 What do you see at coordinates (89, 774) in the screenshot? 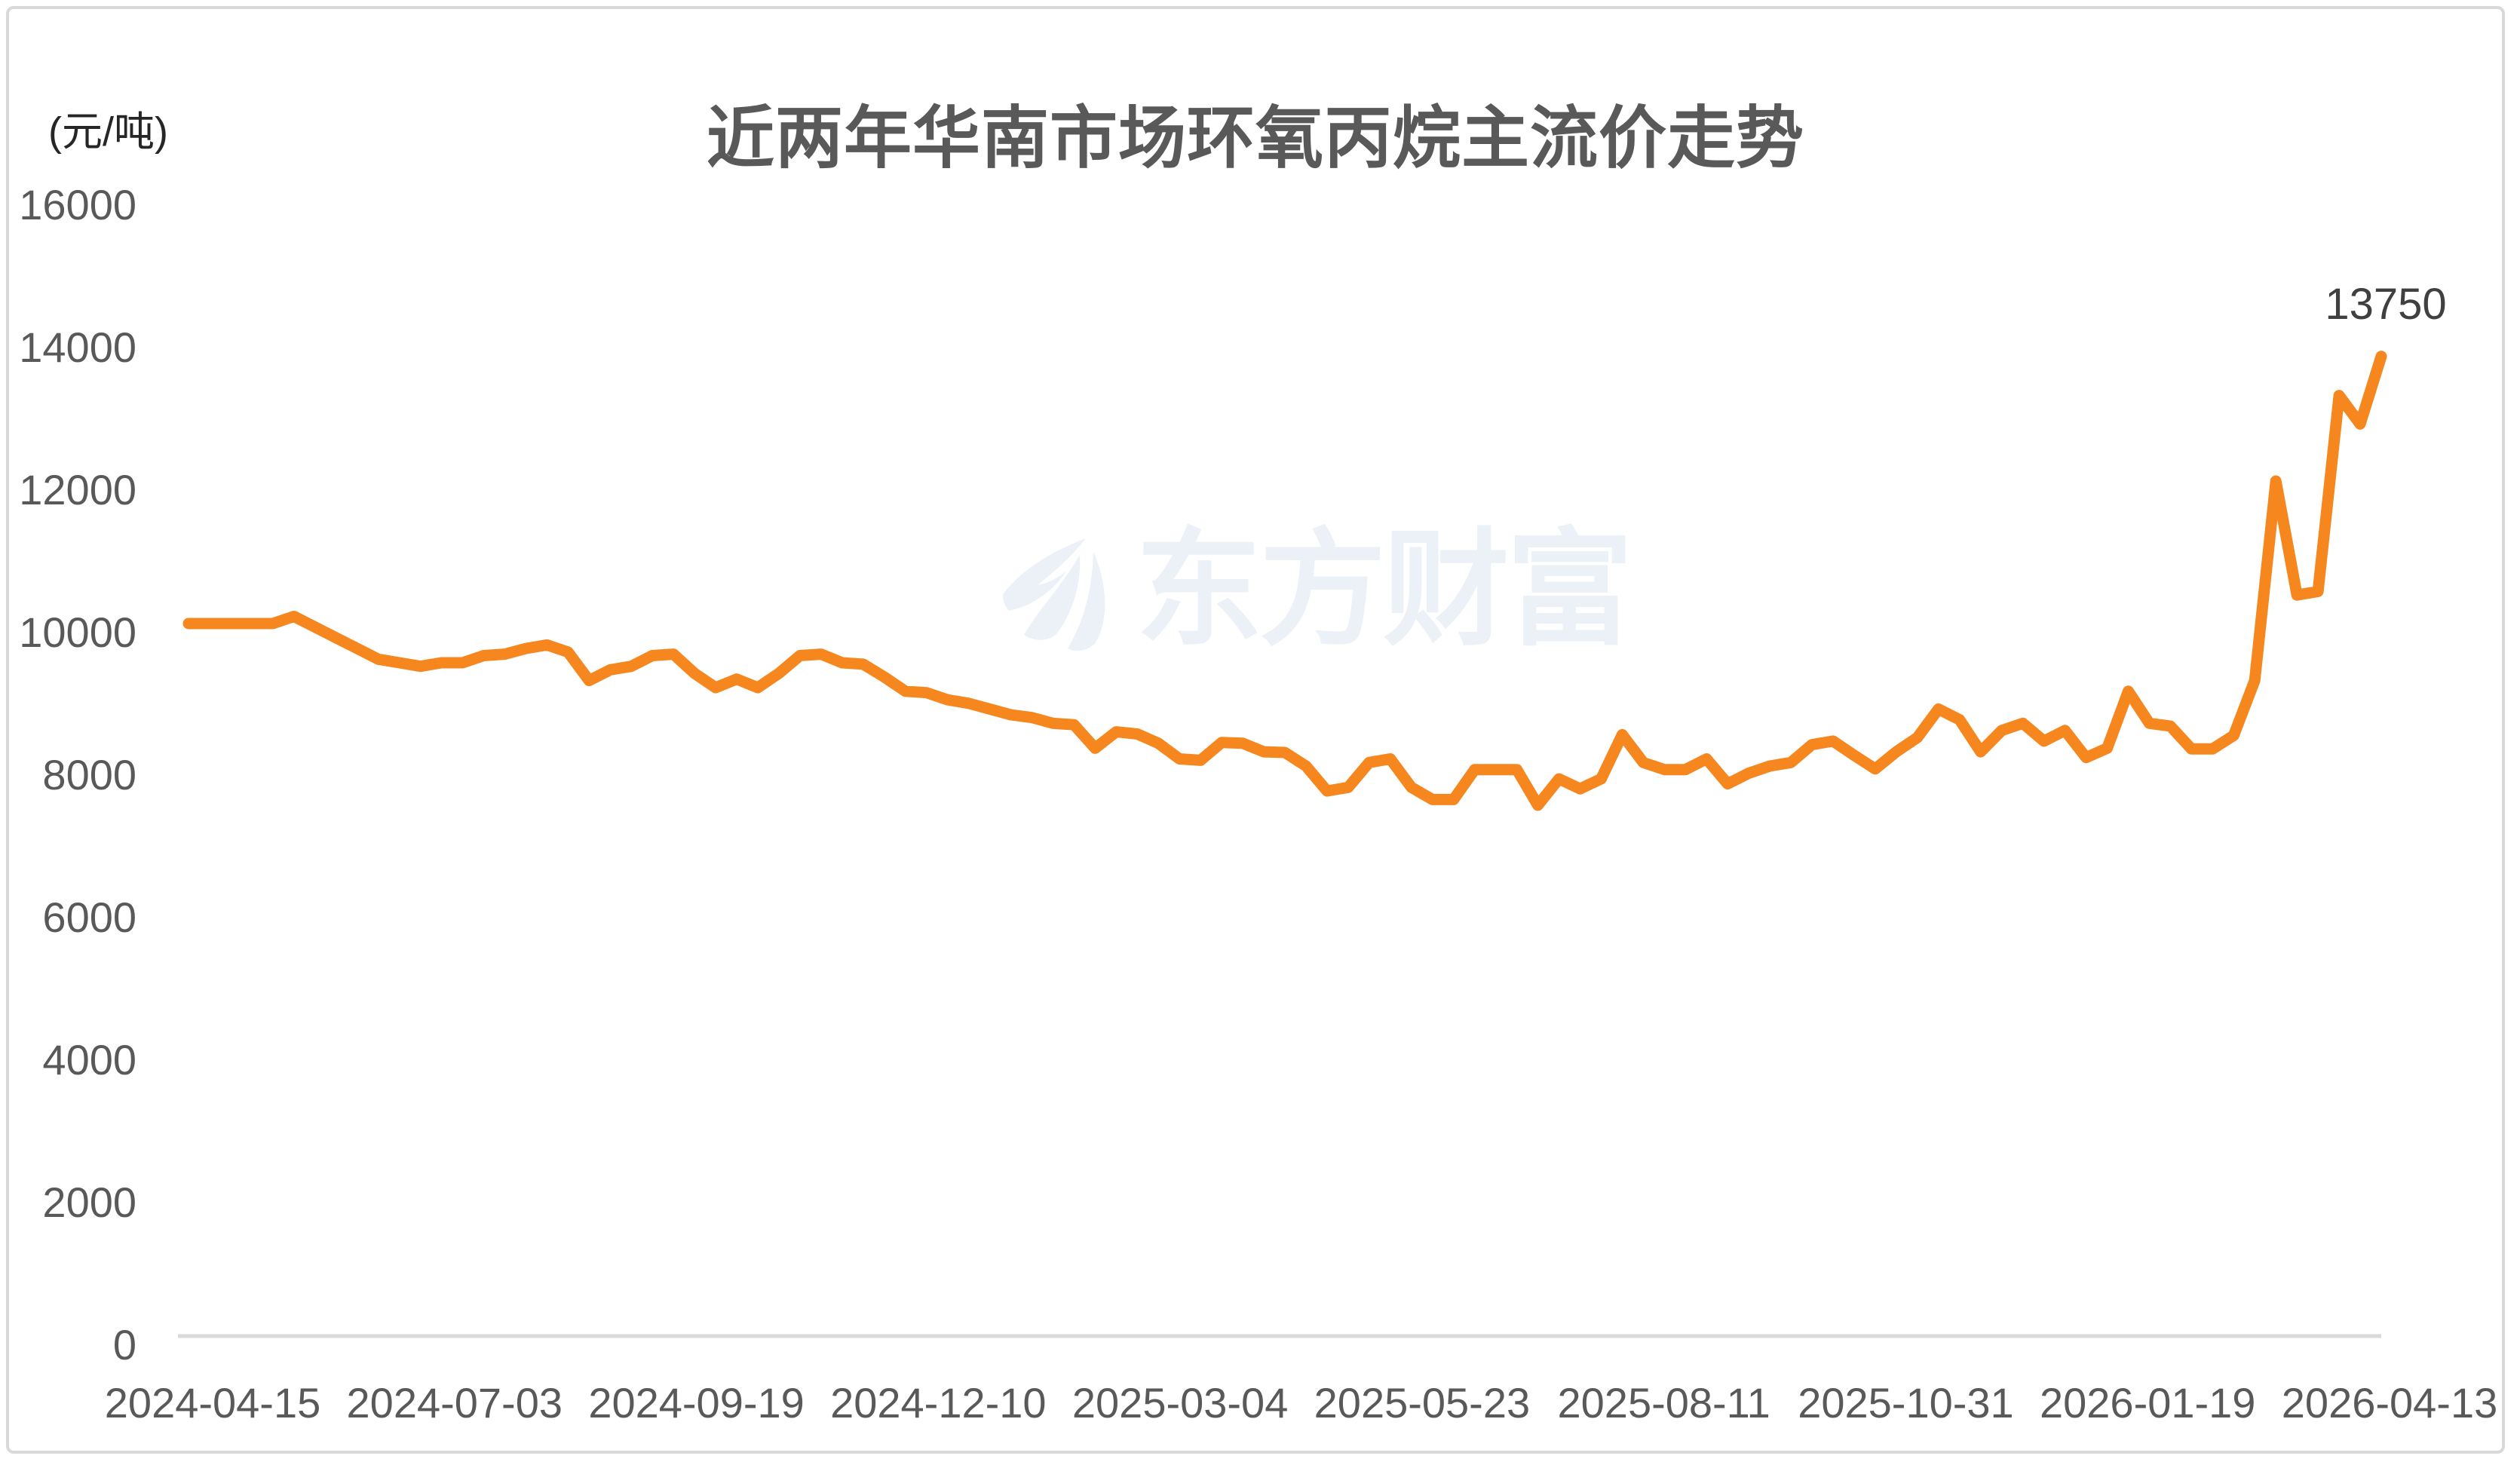
I see `y-tick-label: 8000` at bounding box center [89, 774].